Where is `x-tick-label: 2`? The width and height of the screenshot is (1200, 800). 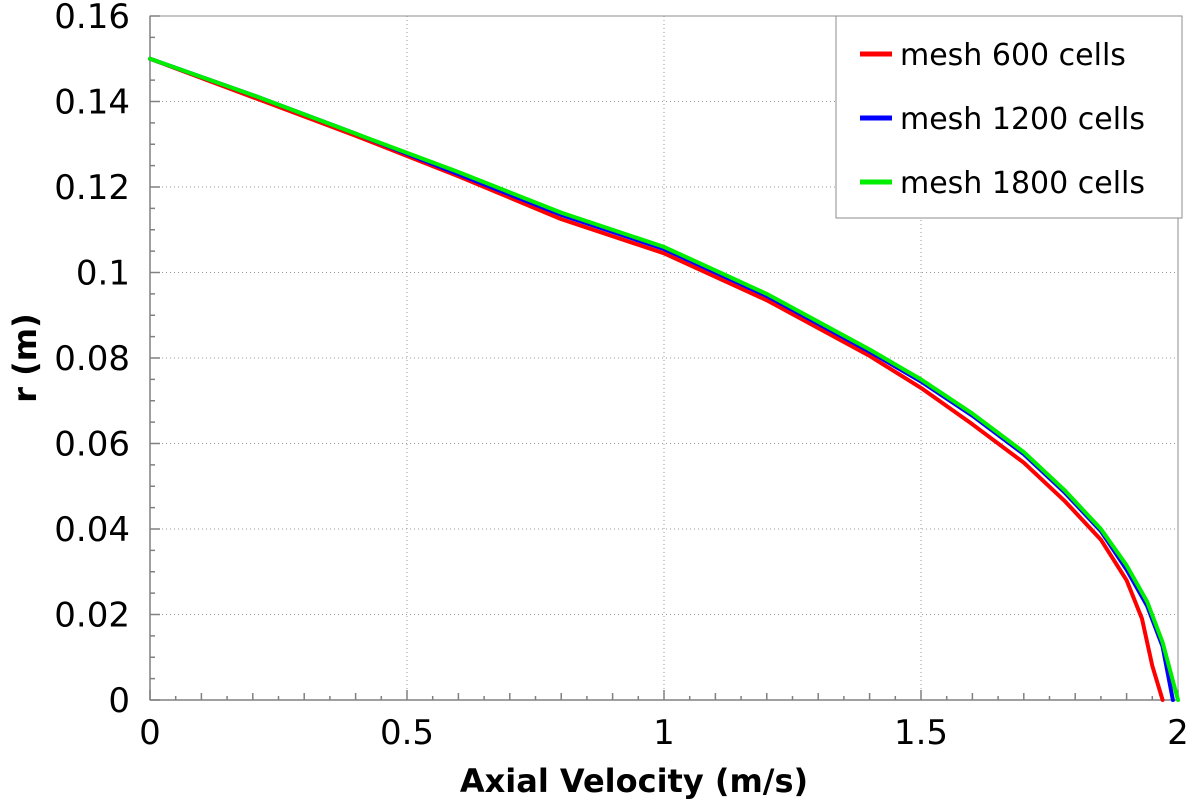 x-tick-label: 2 is located at coordinates (1178, 733).